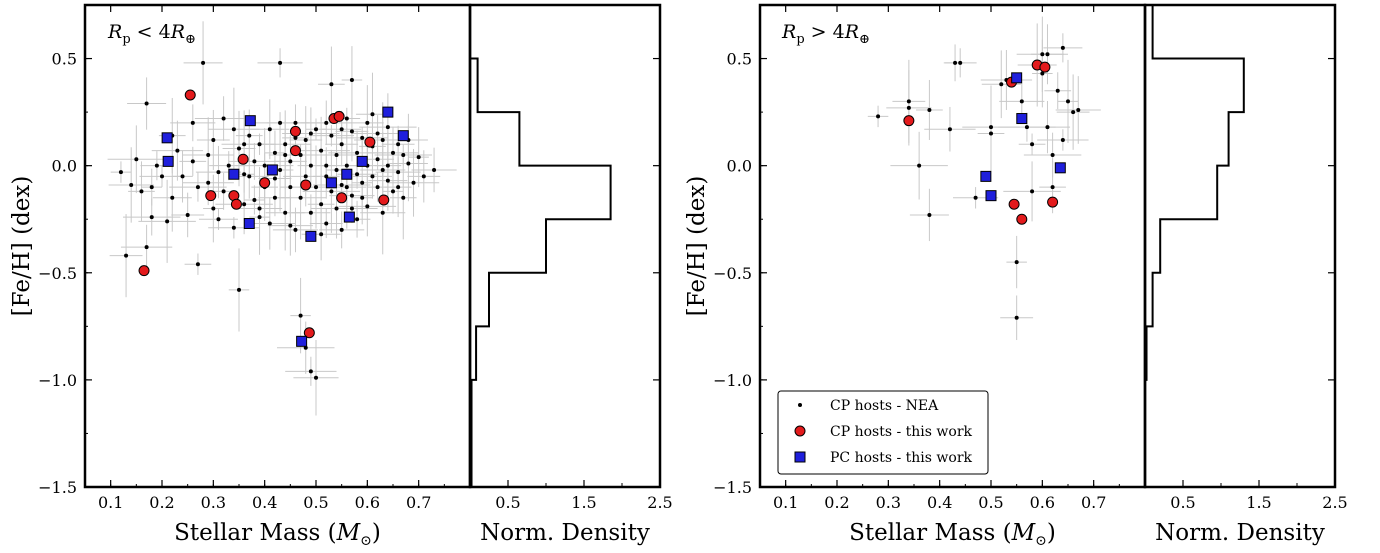 The height and width of the screenshot is (553, 1380). Describe the element at coordinates (864, 39) in the screenshot. I see `panel-label-earth: ⊕` at that location.